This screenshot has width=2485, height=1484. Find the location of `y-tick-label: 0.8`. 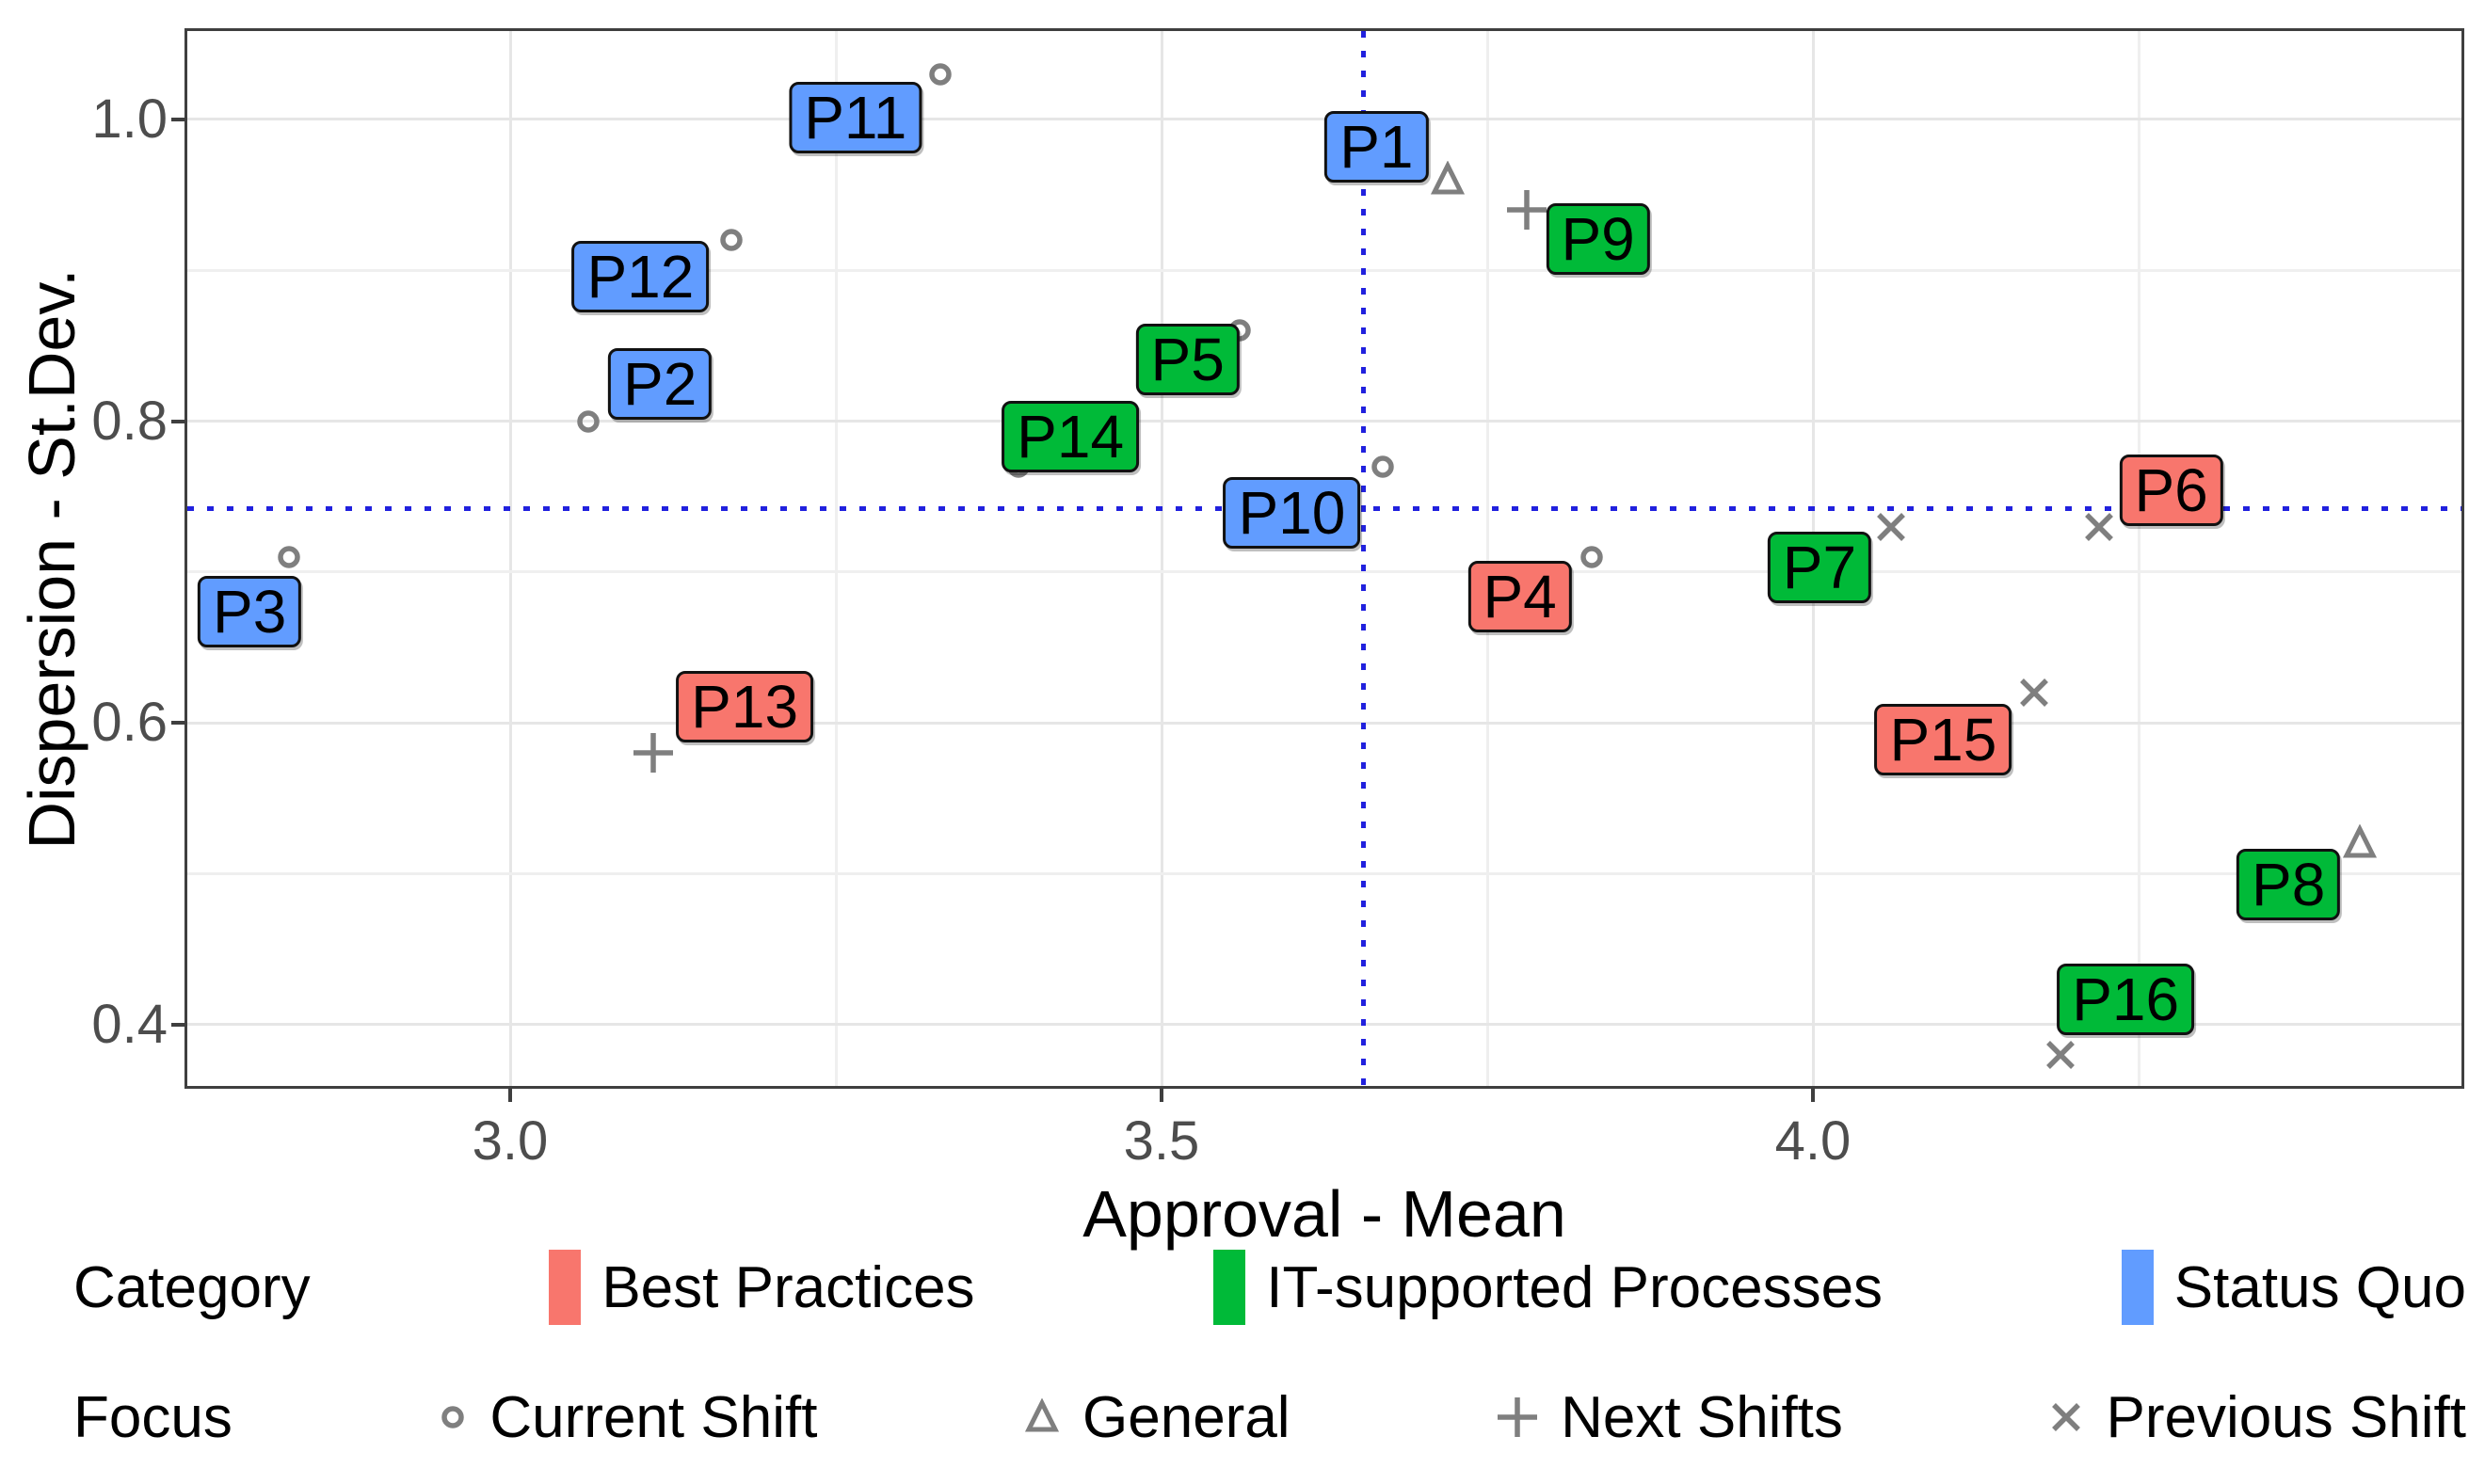

y-tick-label: 0.8 is located at coordinates (130, 421).